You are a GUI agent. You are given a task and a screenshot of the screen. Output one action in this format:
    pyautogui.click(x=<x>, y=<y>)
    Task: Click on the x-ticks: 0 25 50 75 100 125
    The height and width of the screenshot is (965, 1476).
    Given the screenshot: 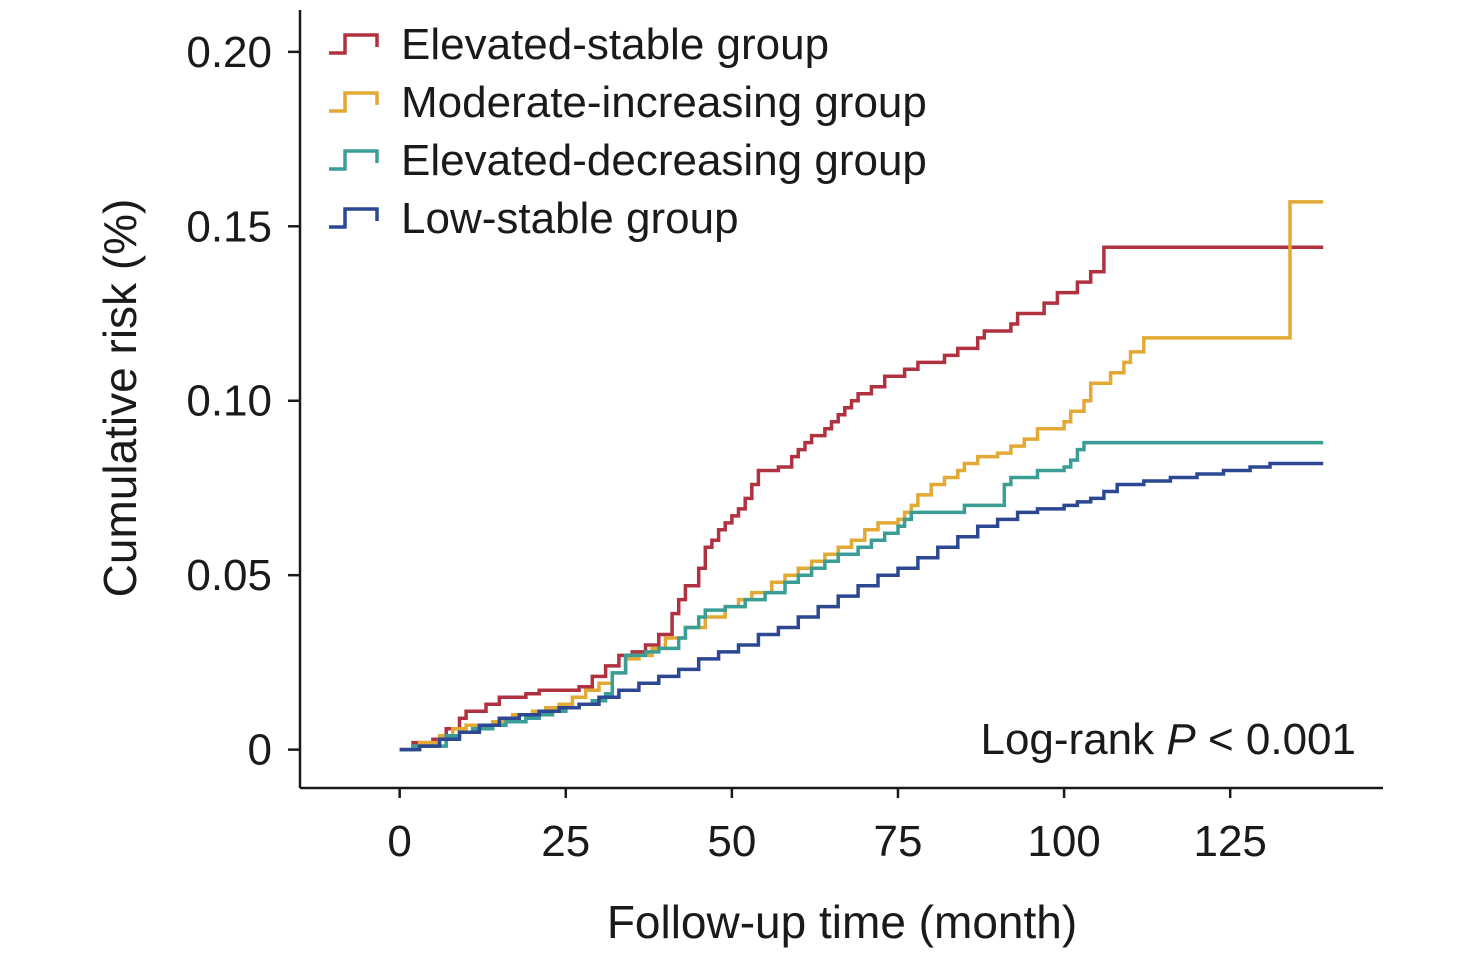 What is the action you would take?
    pyautogui.click(x=827, y=827)
    